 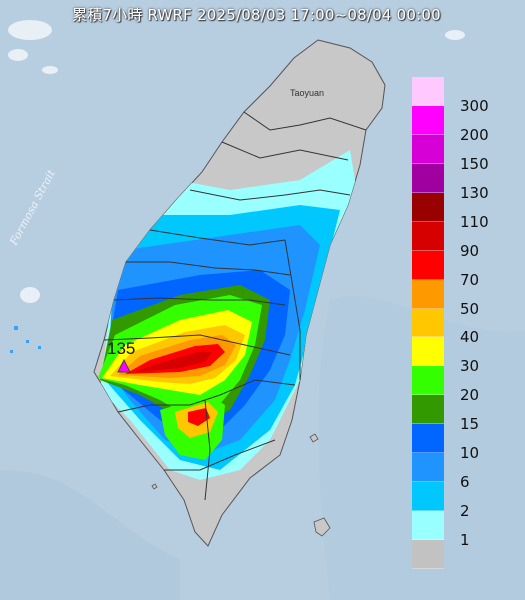 I want to click on legend-label: 10, so click(x=470, y=453).